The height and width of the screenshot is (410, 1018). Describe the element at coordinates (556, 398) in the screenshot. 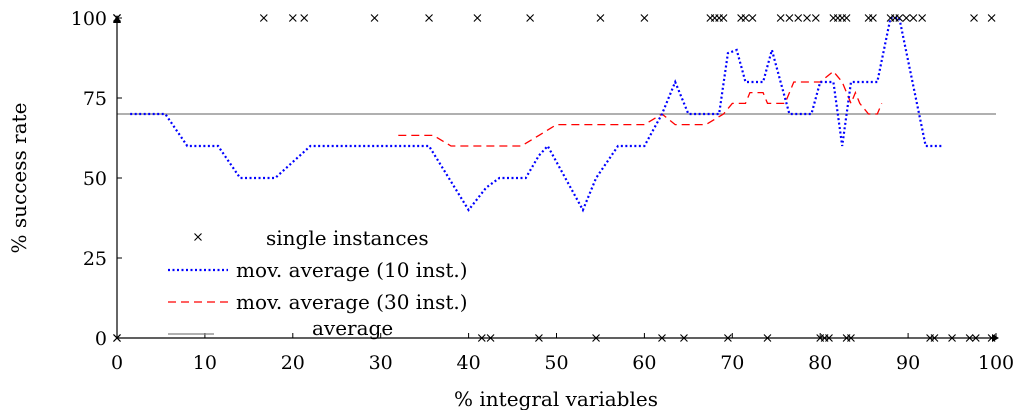

I see `x-axis-label: % integral variables` at that location.